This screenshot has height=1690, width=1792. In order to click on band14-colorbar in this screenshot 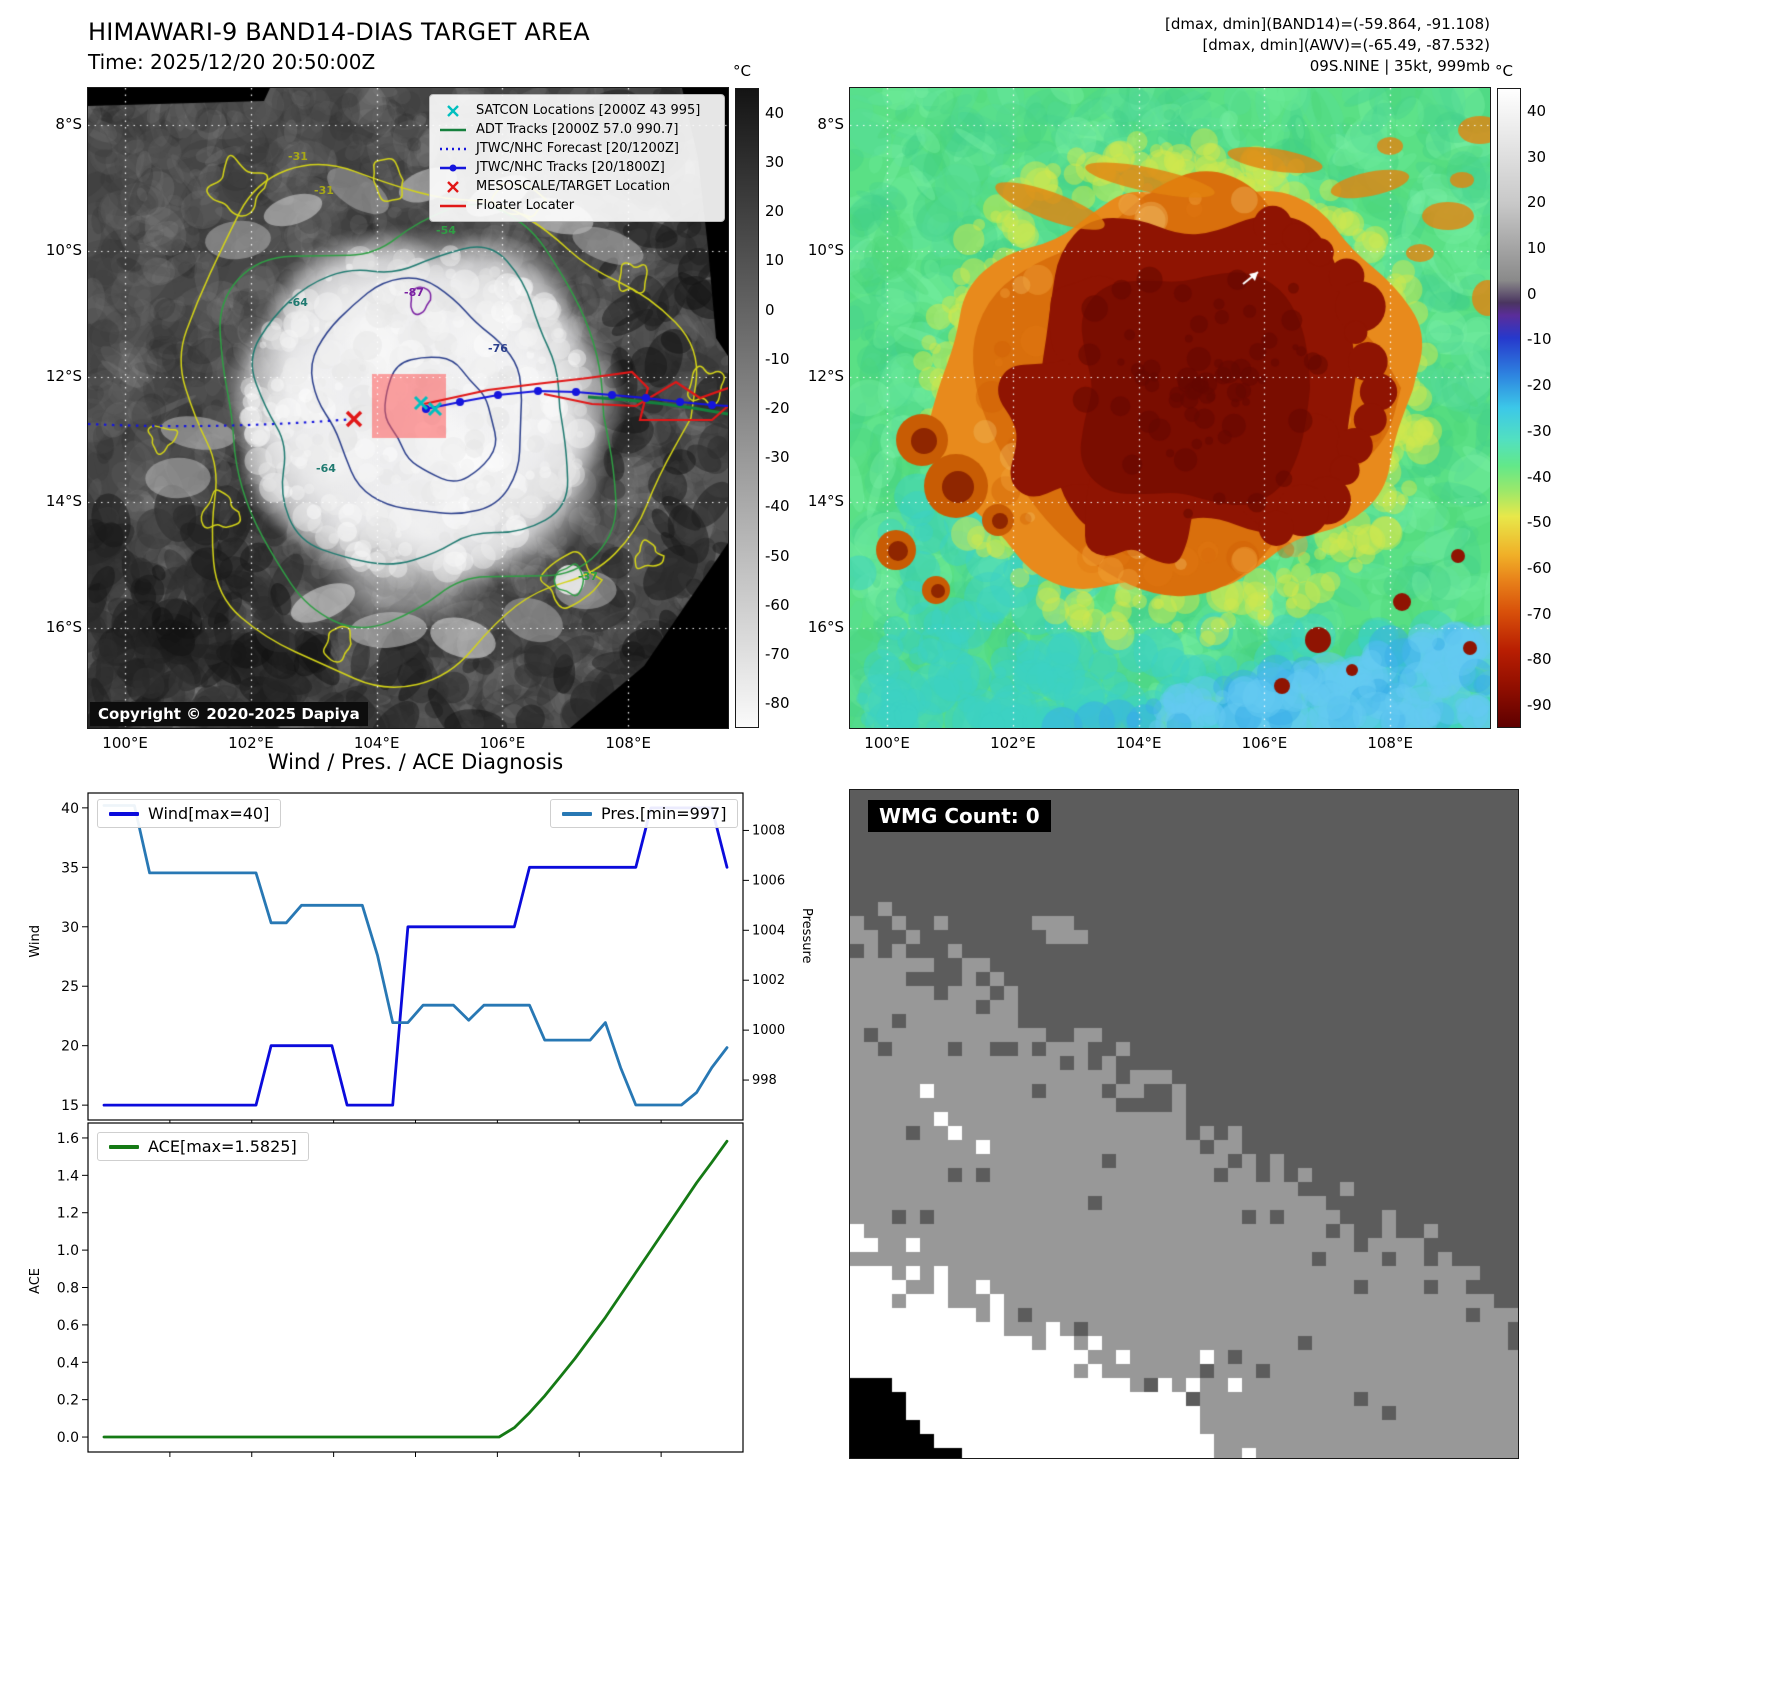, I will do `click(747, 408)`.